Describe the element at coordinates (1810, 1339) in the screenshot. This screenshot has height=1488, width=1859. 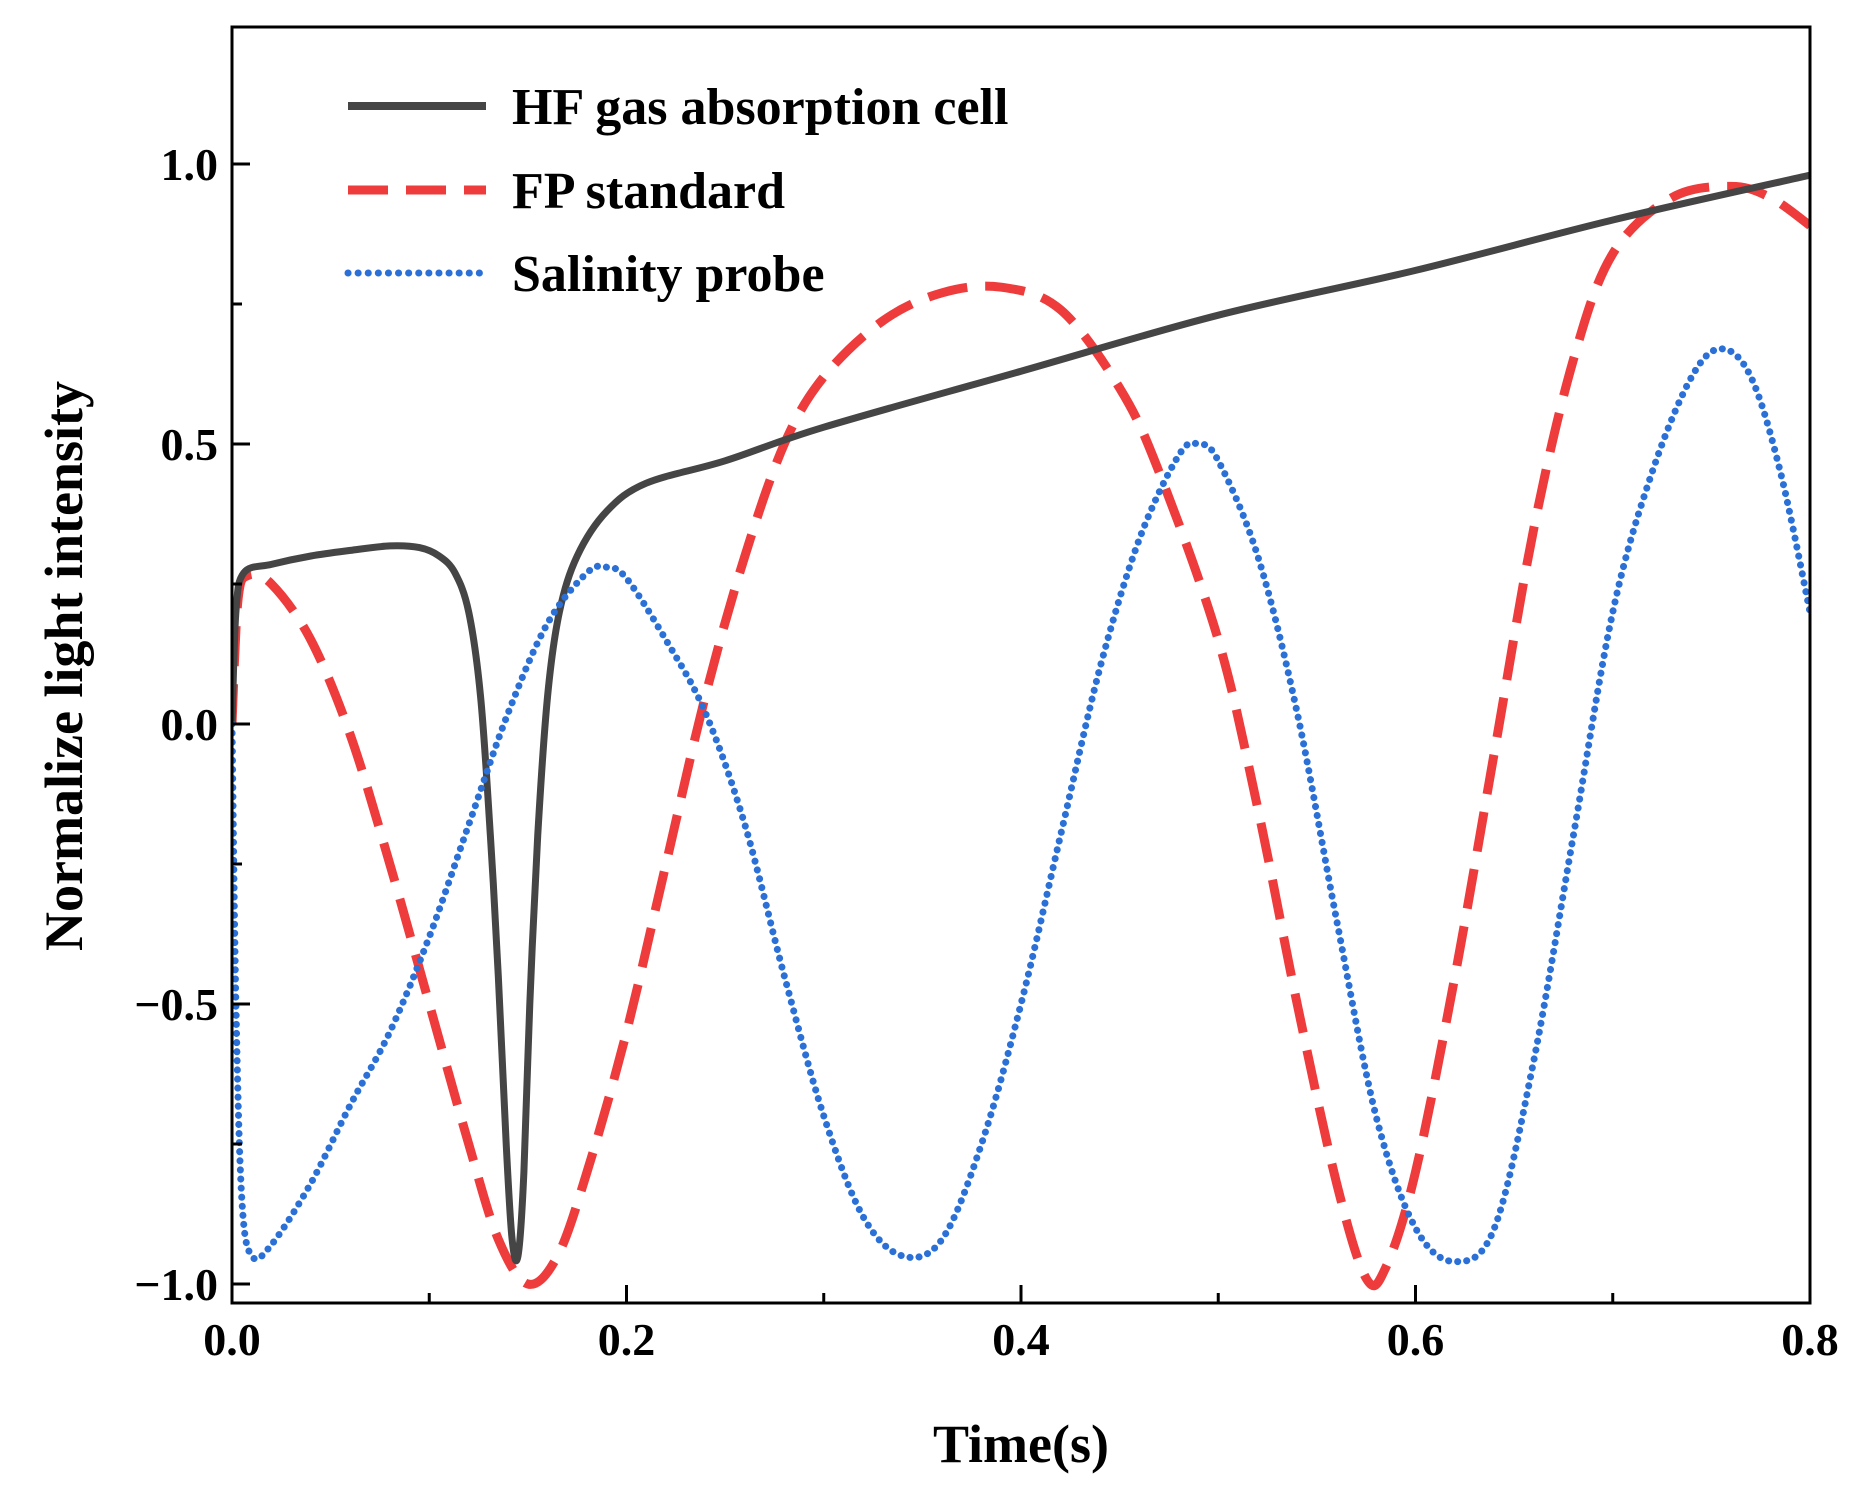
I see `x-tick-label: 0.8` at that location.